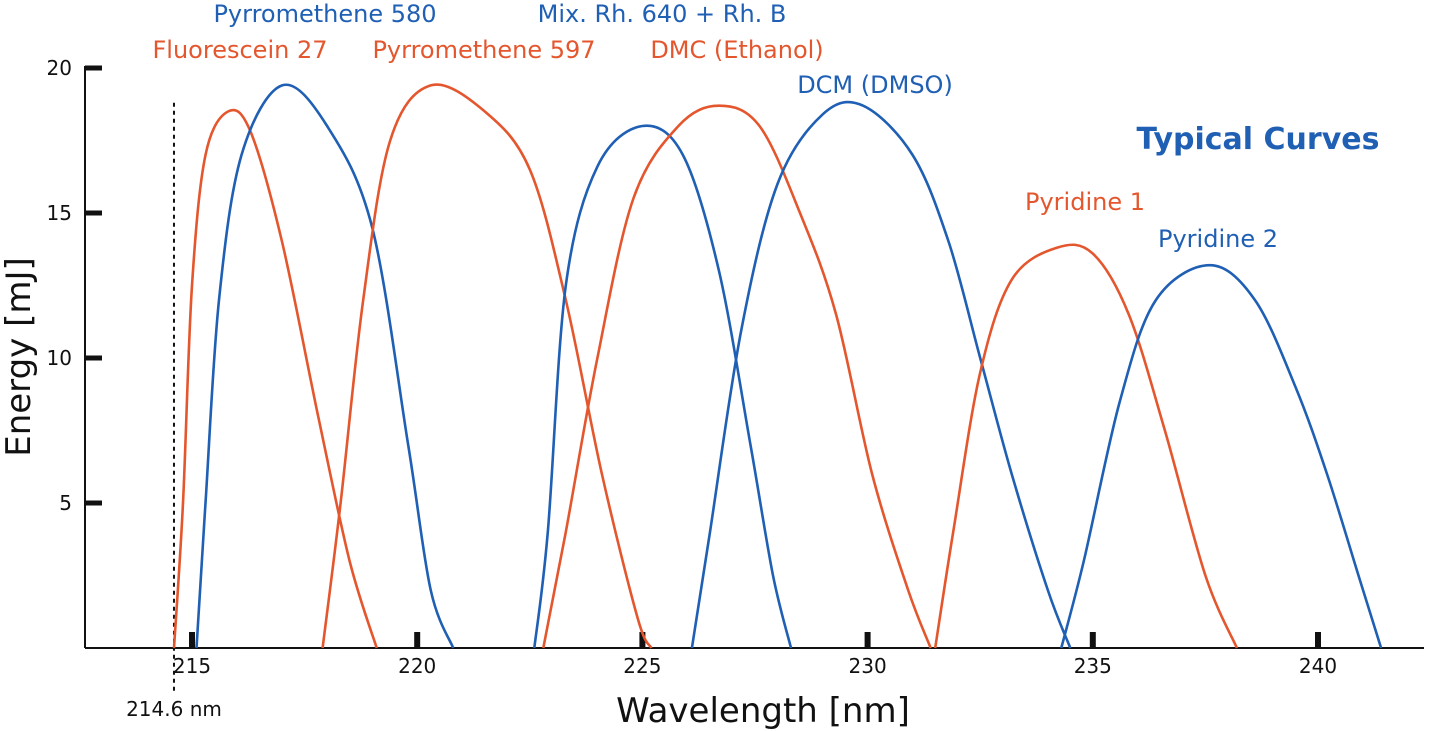  What do you see at coordinates (1258, 139) in the screenshot?
I see `chart-title: Typical Curves` at bounding box center [1258, 139].